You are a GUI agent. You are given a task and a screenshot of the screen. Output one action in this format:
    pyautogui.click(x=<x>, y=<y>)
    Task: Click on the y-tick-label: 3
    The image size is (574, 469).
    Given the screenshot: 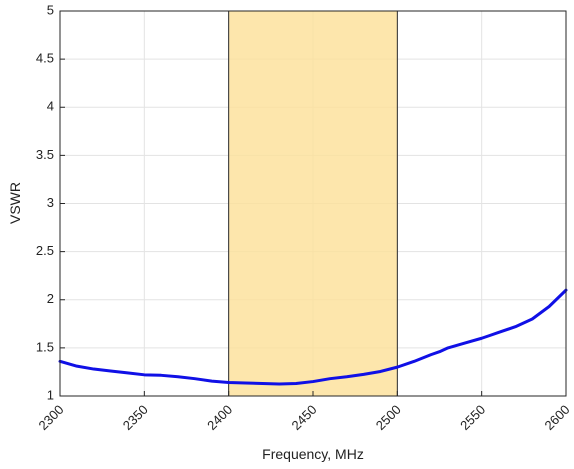 What is the action you would take?
    pyautogui.click(x=50, y=202)
    